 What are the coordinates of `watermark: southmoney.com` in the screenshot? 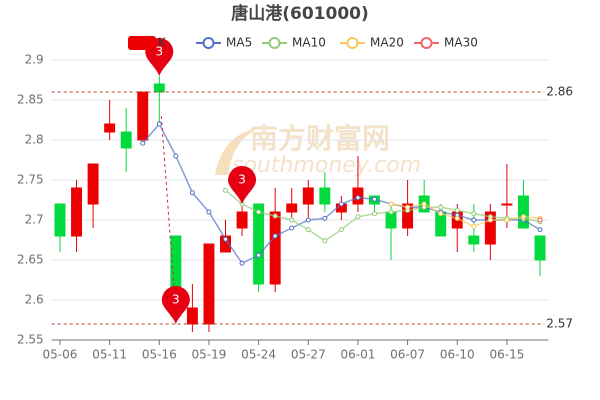 It's located at (326, 165).